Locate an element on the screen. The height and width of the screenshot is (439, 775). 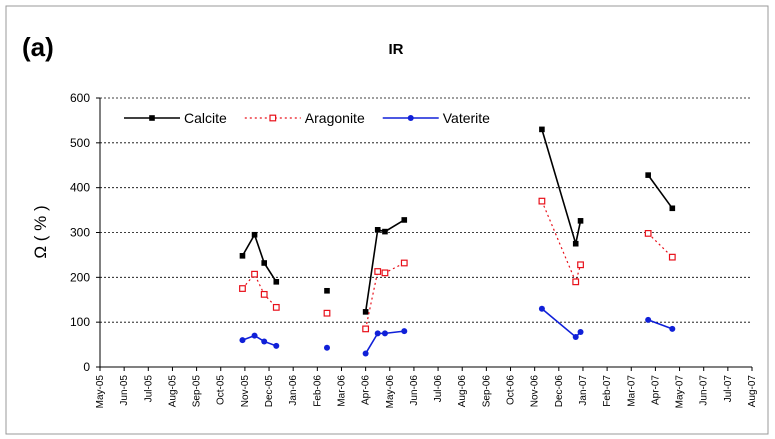
x-tick-label: Jan-07 is located at coordinates (583, 390).